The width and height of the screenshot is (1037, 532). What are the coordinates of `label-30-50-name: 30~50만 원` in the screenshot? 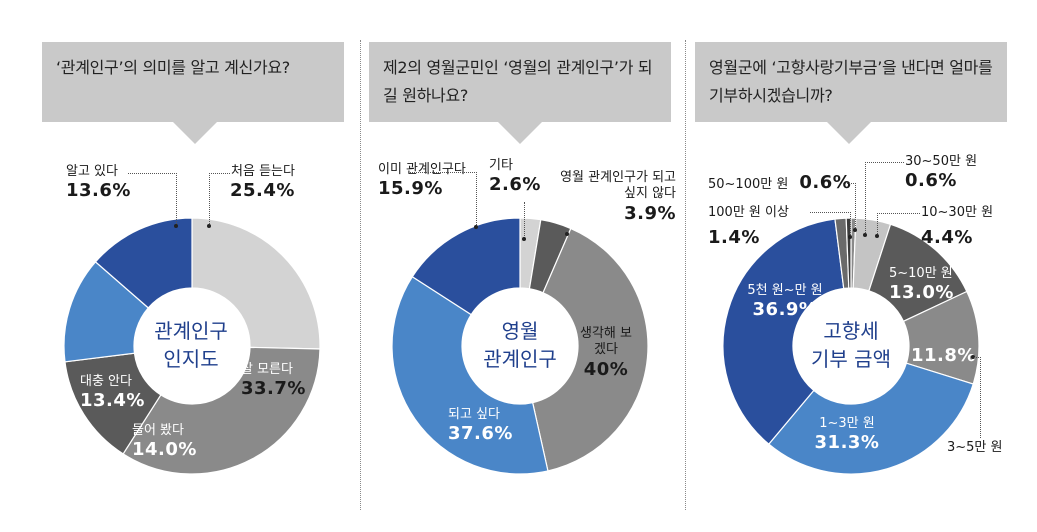 It's located at (941, 161).